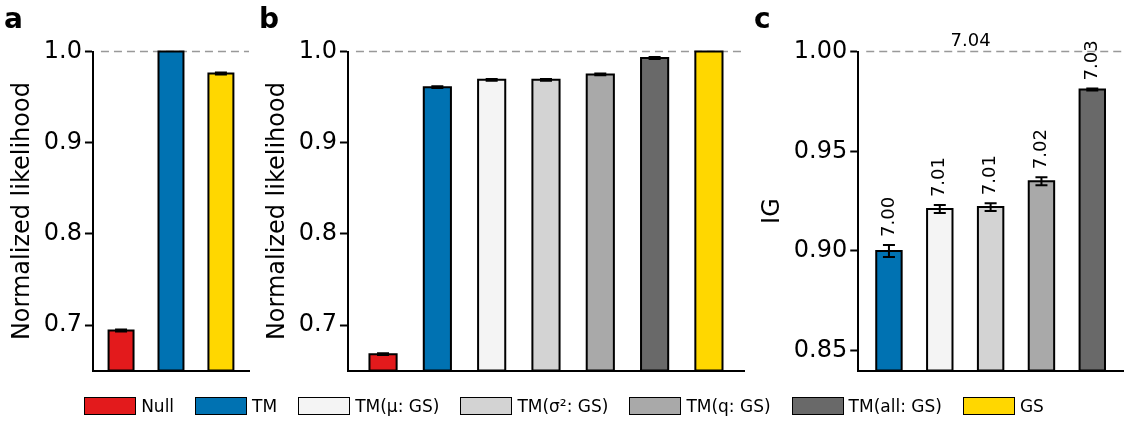  What do you see at coordinates (970, 40) in the screenshot?
I see `annotation: 7.04` at bounding box center [970, 40].